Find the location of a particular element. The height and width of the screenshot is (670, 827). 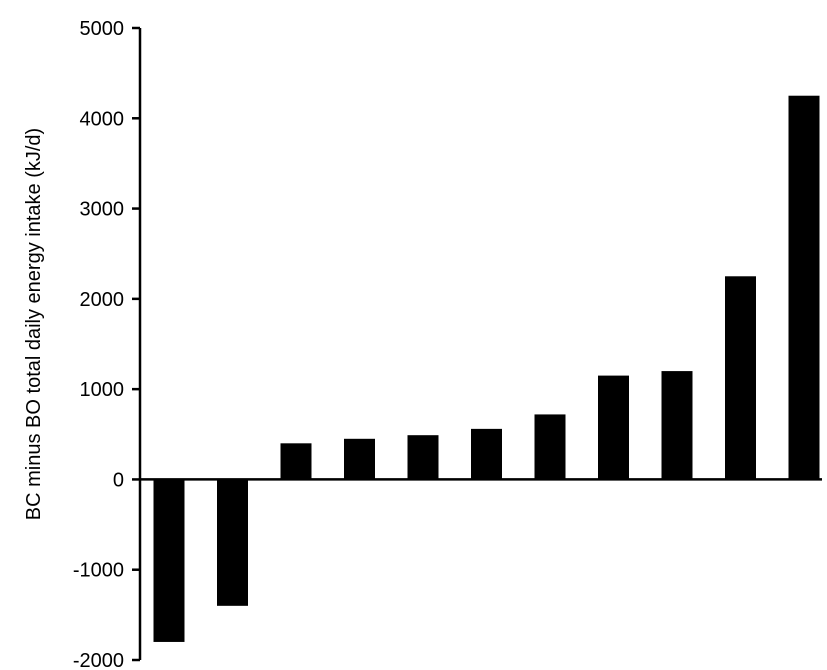

y-tick-label: -1000 is located at coordinates (98, 571).